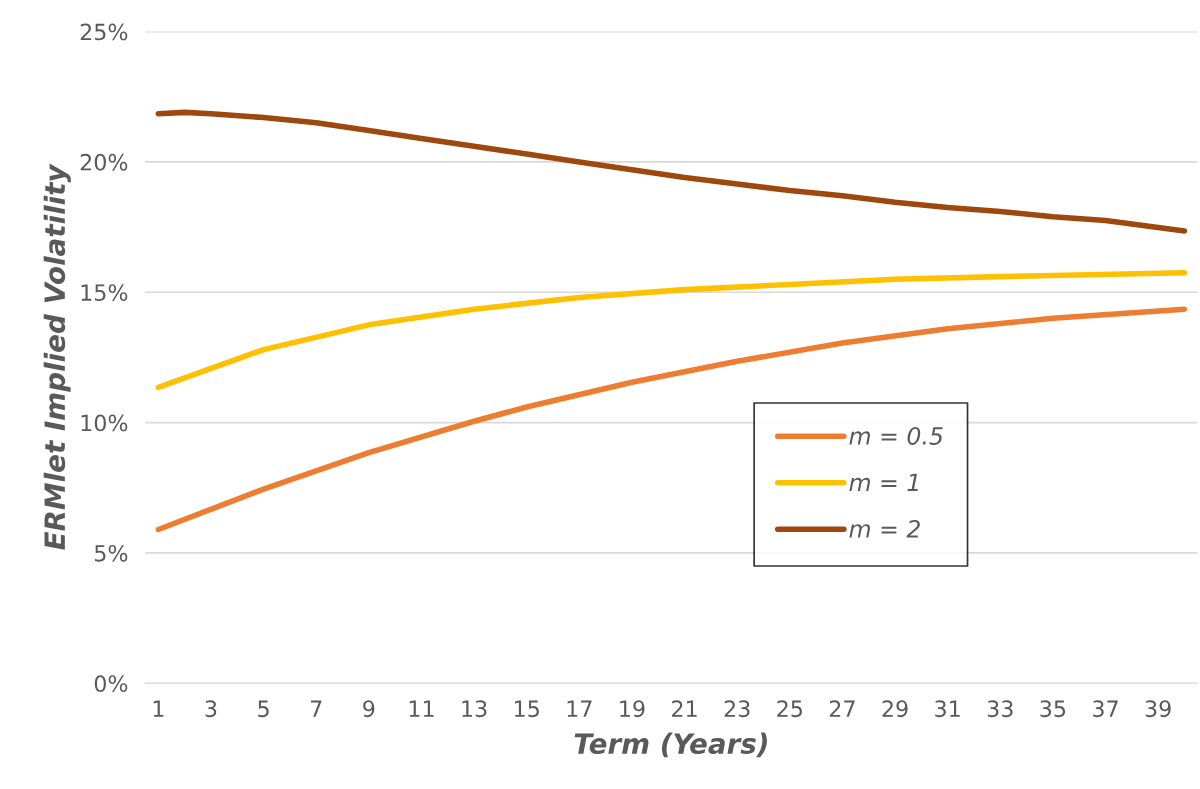 This screenshot has height=789, width=1200. Describe the element at coordinates (895, 709) in the screenshot. I see `x-tick-label: 29` at that location.